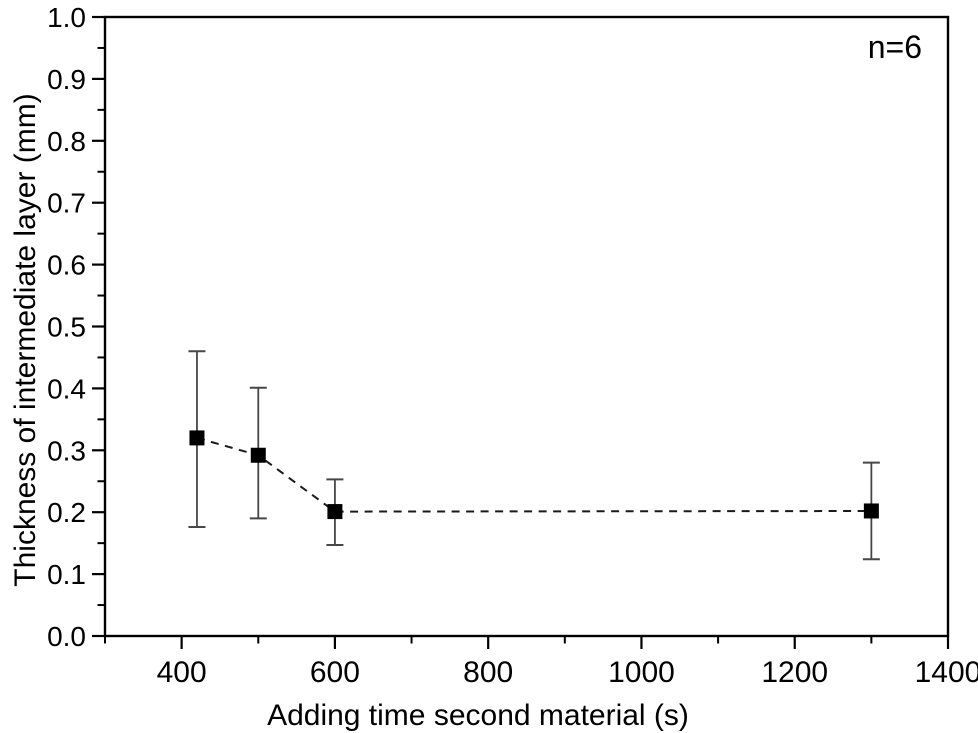 The width and height of the screenshot is (978, 733). Describe the element at coordinates (66, 636) in the screenshot. I see `y-axis-tick-label: 0.0` at that location.